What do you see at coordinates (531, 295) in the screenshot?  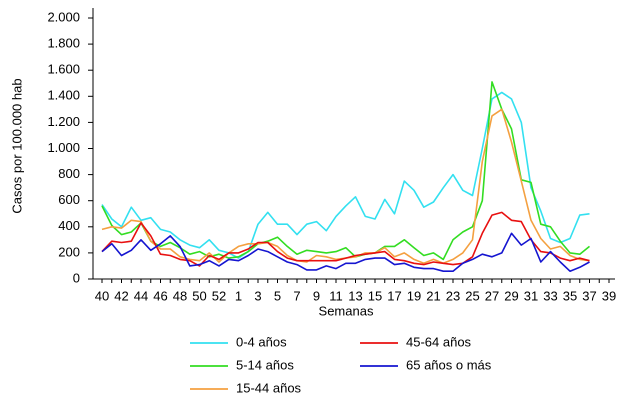 I see `x-tick-label: 31` at bounding box center [531, 295].